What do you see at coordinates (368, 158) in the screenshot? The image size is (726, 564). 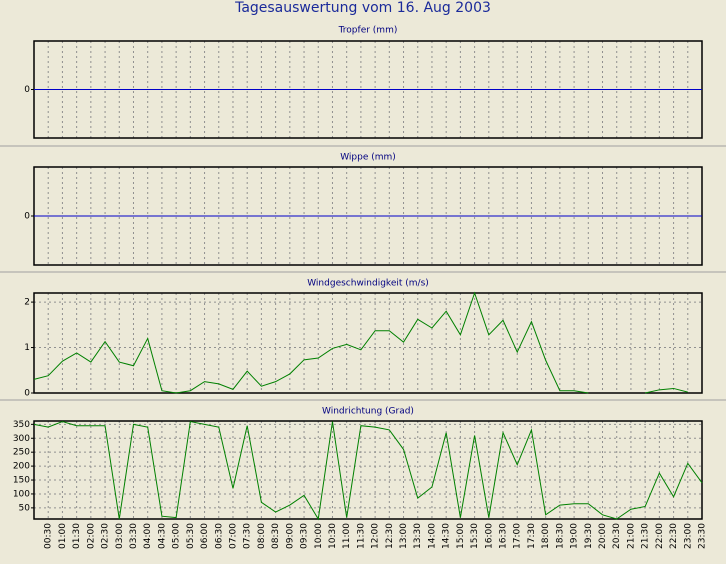 I see `panel-title: Wippe (mm)` at bounding box center [368, 158].